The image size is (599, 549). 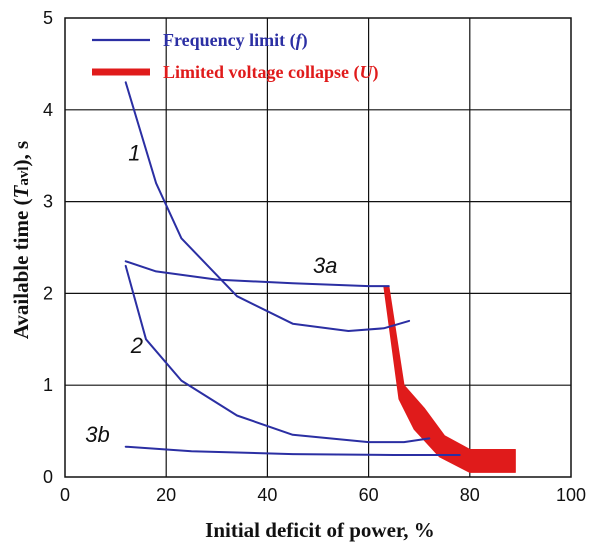 What do you see at coordinates (65, 495) in the screenshot?
I see `x-tick-label: 0` at bounding box center [65, 495].